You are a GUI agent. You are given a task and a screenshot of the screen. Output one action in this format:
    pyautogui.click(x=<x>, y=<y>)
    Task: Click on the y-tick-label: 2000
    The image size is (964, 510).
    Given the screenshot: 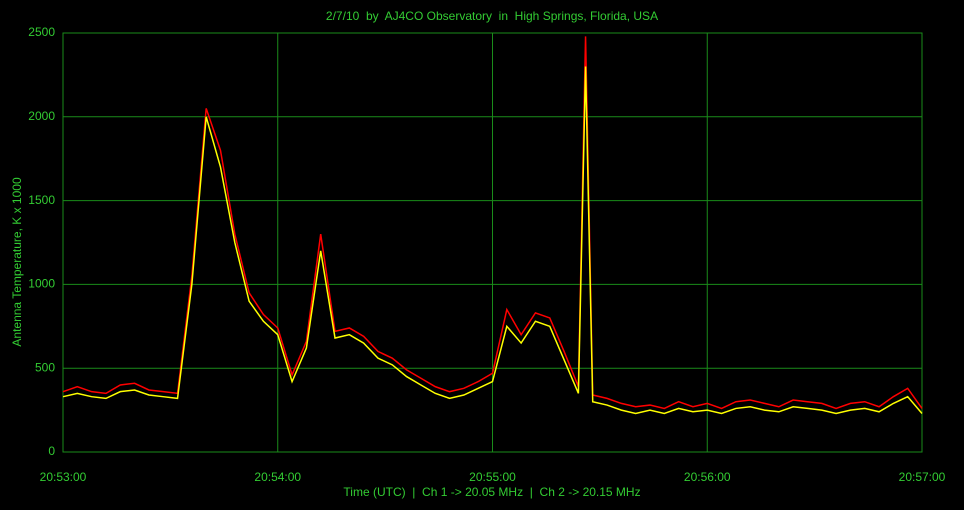 What is the action you would take?
    pyautogui.click(x=41, y=116)
    